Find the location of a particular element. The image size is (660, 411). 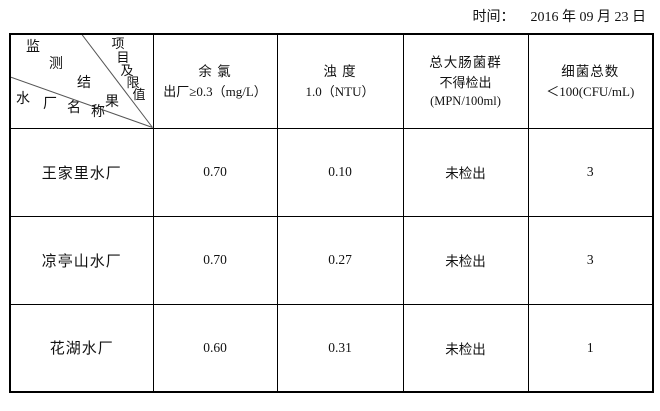

turbidity-cell: 0.31 is located at coordinates (340, 348).